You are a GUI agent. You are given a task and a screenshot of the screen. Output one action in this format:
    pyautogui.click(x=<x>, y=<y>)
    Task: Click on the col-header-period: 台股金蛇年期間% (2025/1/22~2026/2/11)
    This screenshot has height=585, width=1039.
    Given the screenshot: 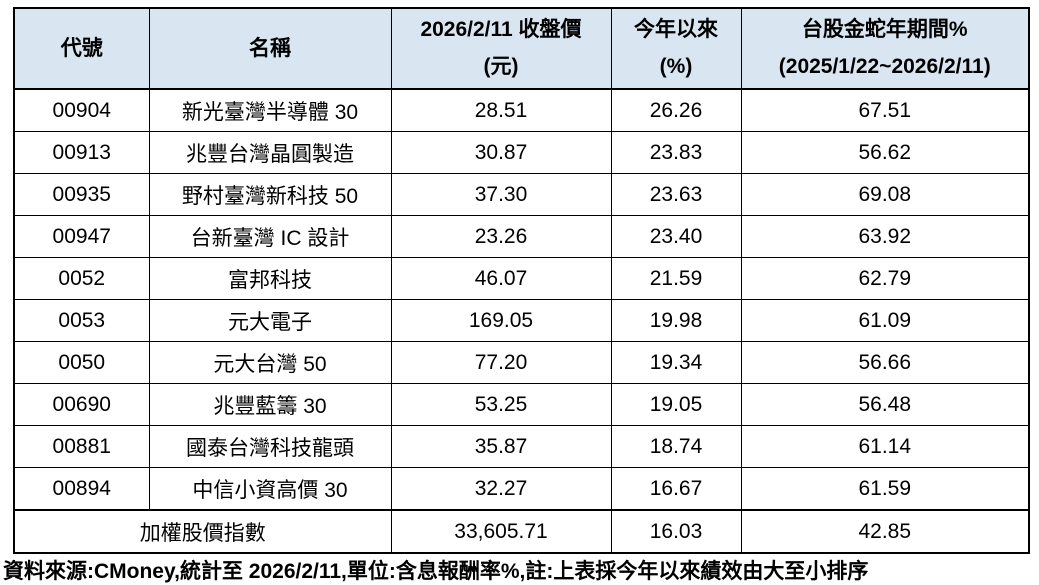 What is the action you would take?
    pyautogui.click(x=885, y=48)
    